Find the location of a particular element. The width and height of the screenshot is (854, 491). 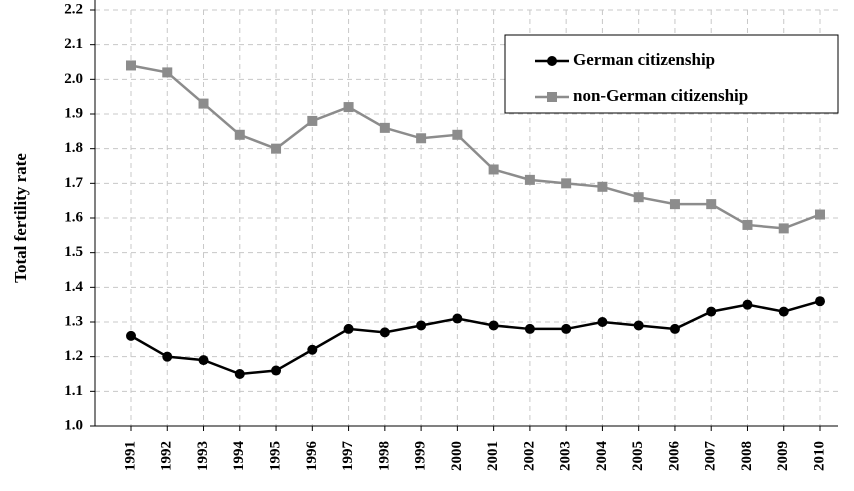

x-tick-label: 2007 is located at coordinates (711, 456).